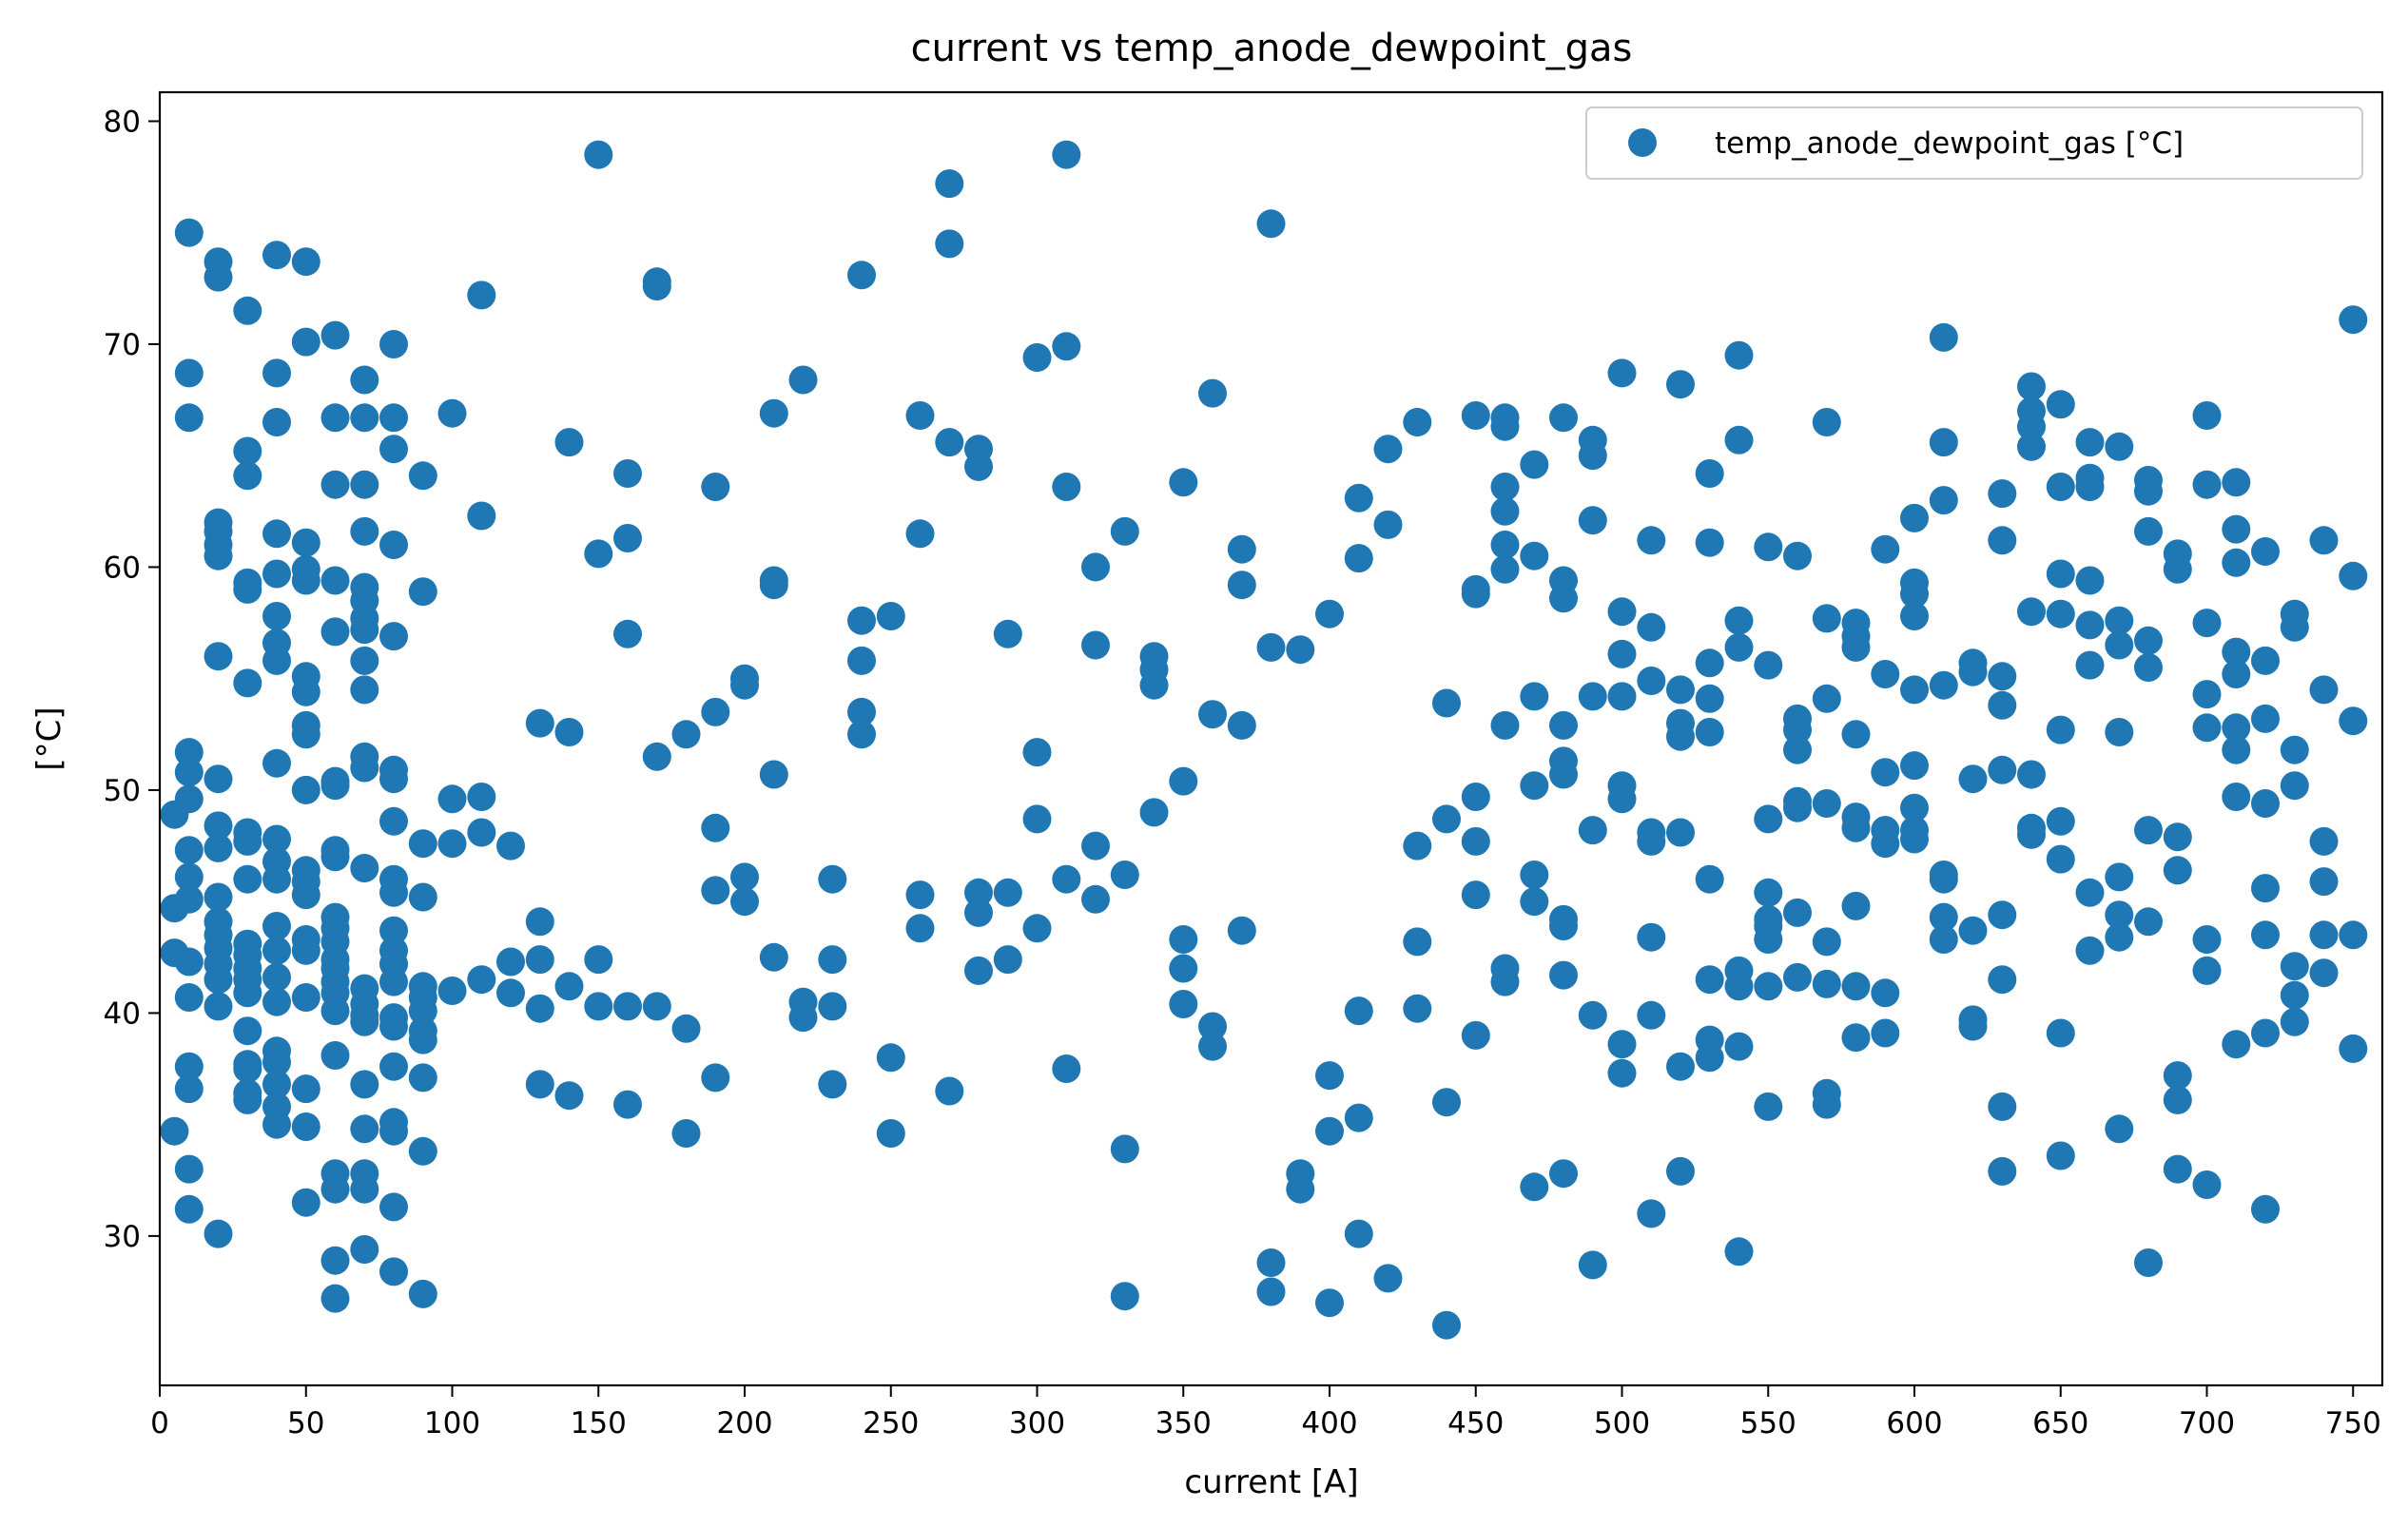 Image resolution: width=2408 pixels, height=1528 pixels. Describe the element at coordinates (305, 1423) in the screenshot. I see `x-tick-label: 50` at that location.